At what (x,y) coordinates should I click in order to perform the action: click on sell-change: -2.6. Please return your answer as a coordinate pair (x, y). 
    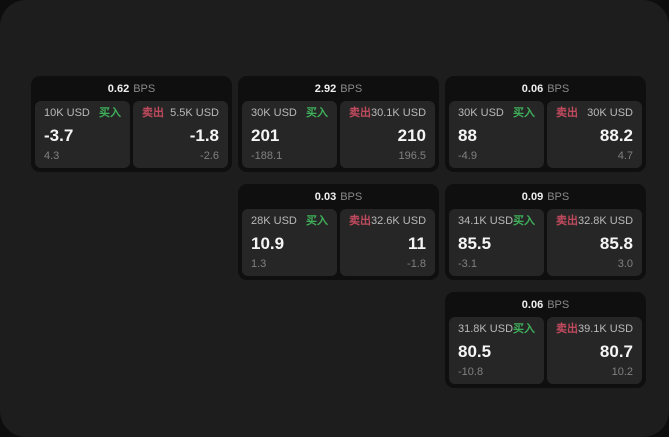
    Looking at the image, I should click on (209, 156).